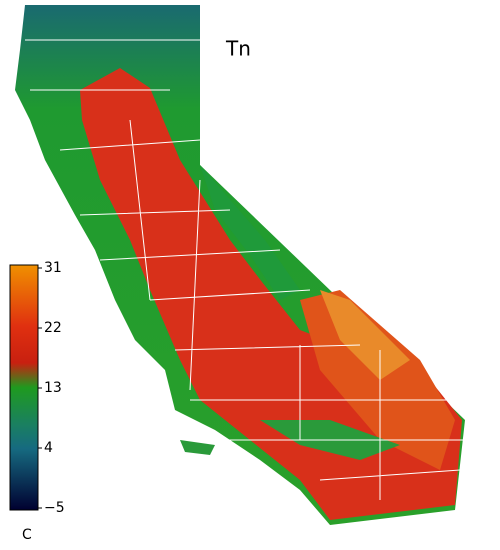 The width and height of the screenshot is (500, 550). I want to click on colorbar-tick-label: 4, so click(48, 448).